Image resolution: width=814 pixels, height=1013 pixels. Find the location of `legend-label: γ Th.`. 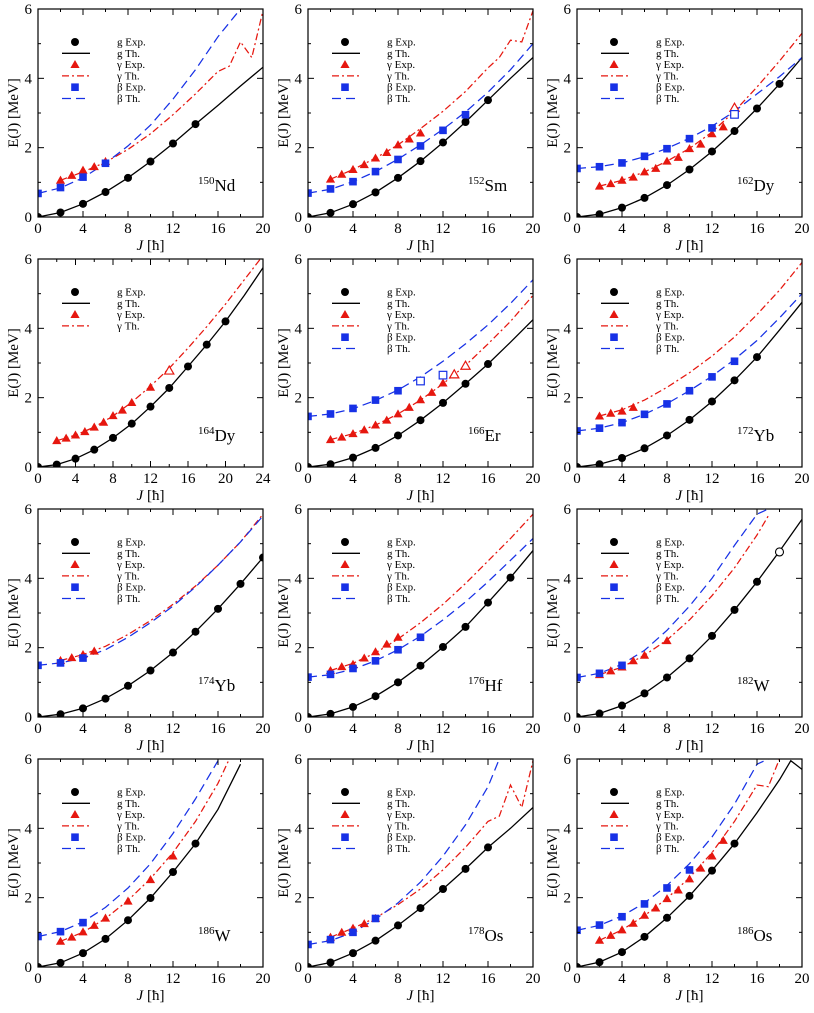

legend-label: γ Th. is located at coordinates (398, 826).